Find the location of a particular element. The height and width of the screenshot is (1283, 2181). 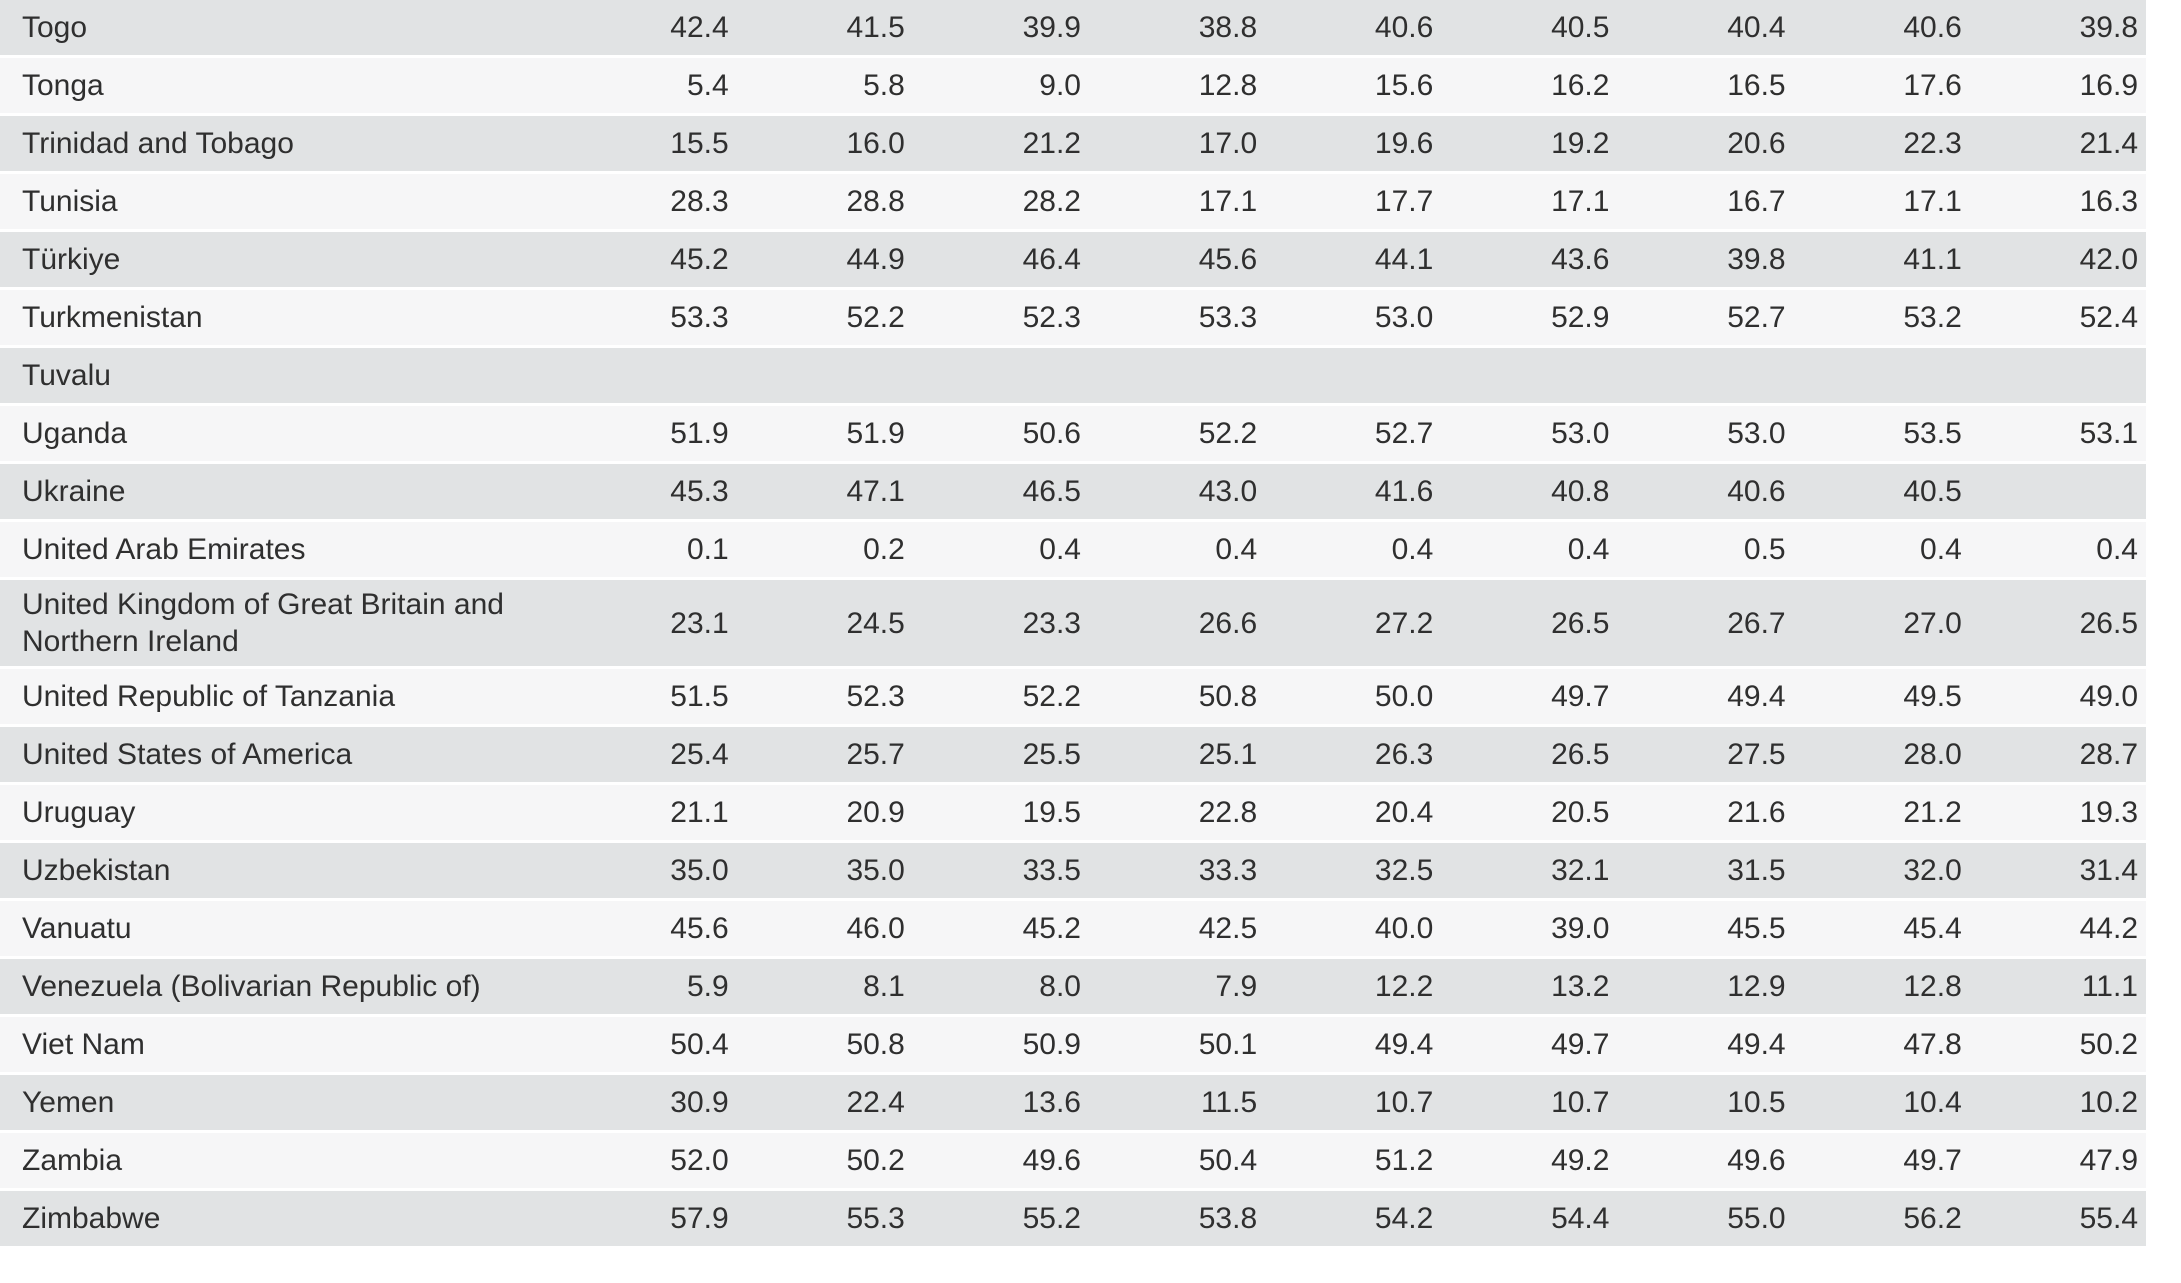

value-cell: 50.1 is located at coordinates (1177, 1045).